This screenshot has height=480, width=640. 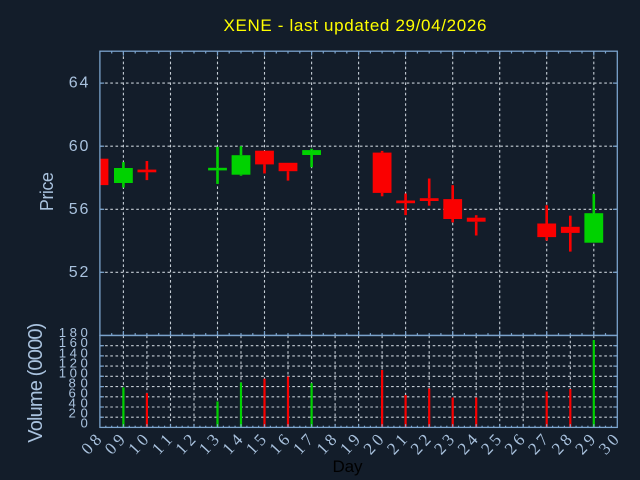 I want to click on svg-text: 64, so click(x=79, y=83).